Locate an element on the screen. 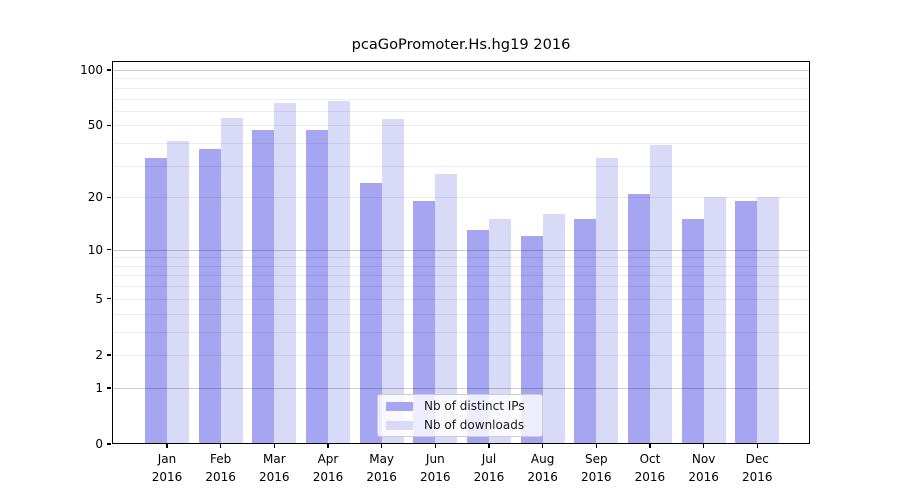 Image resolution: width=900 pixels, height=500 pixels. bar-nb-of-distinct-ips-apr is located at coordinates (316, 287).